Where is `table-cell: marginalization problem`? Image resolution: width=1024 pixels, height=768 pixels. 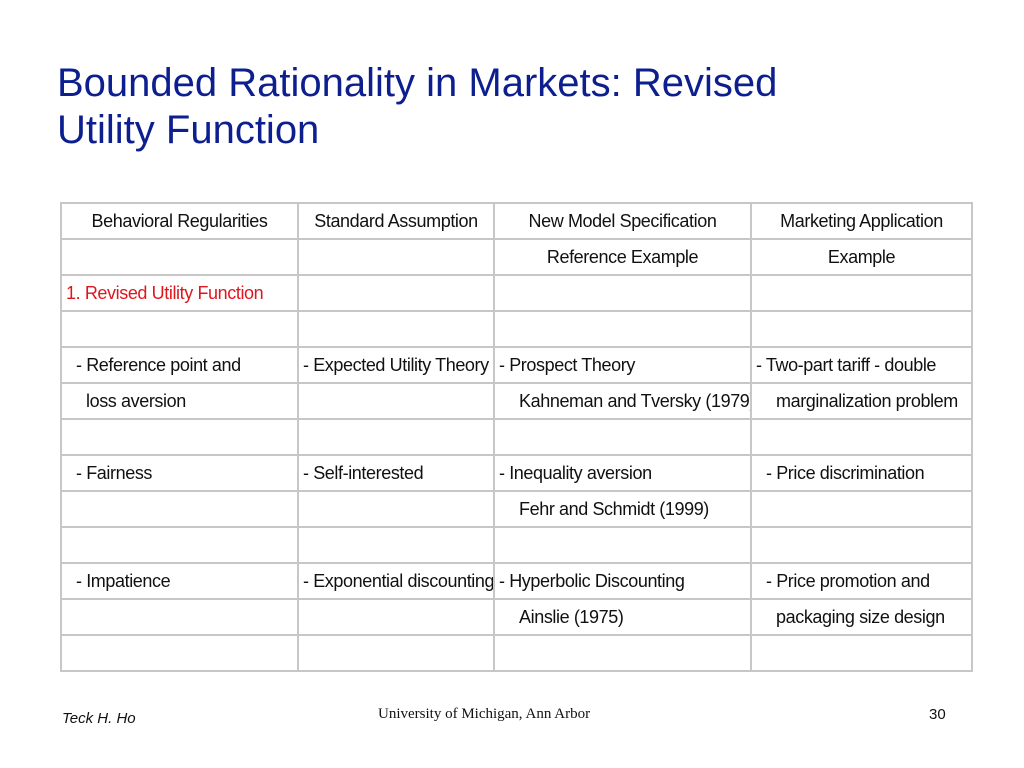
table-cell: marginalization problem is located at coordinates (861, 401).